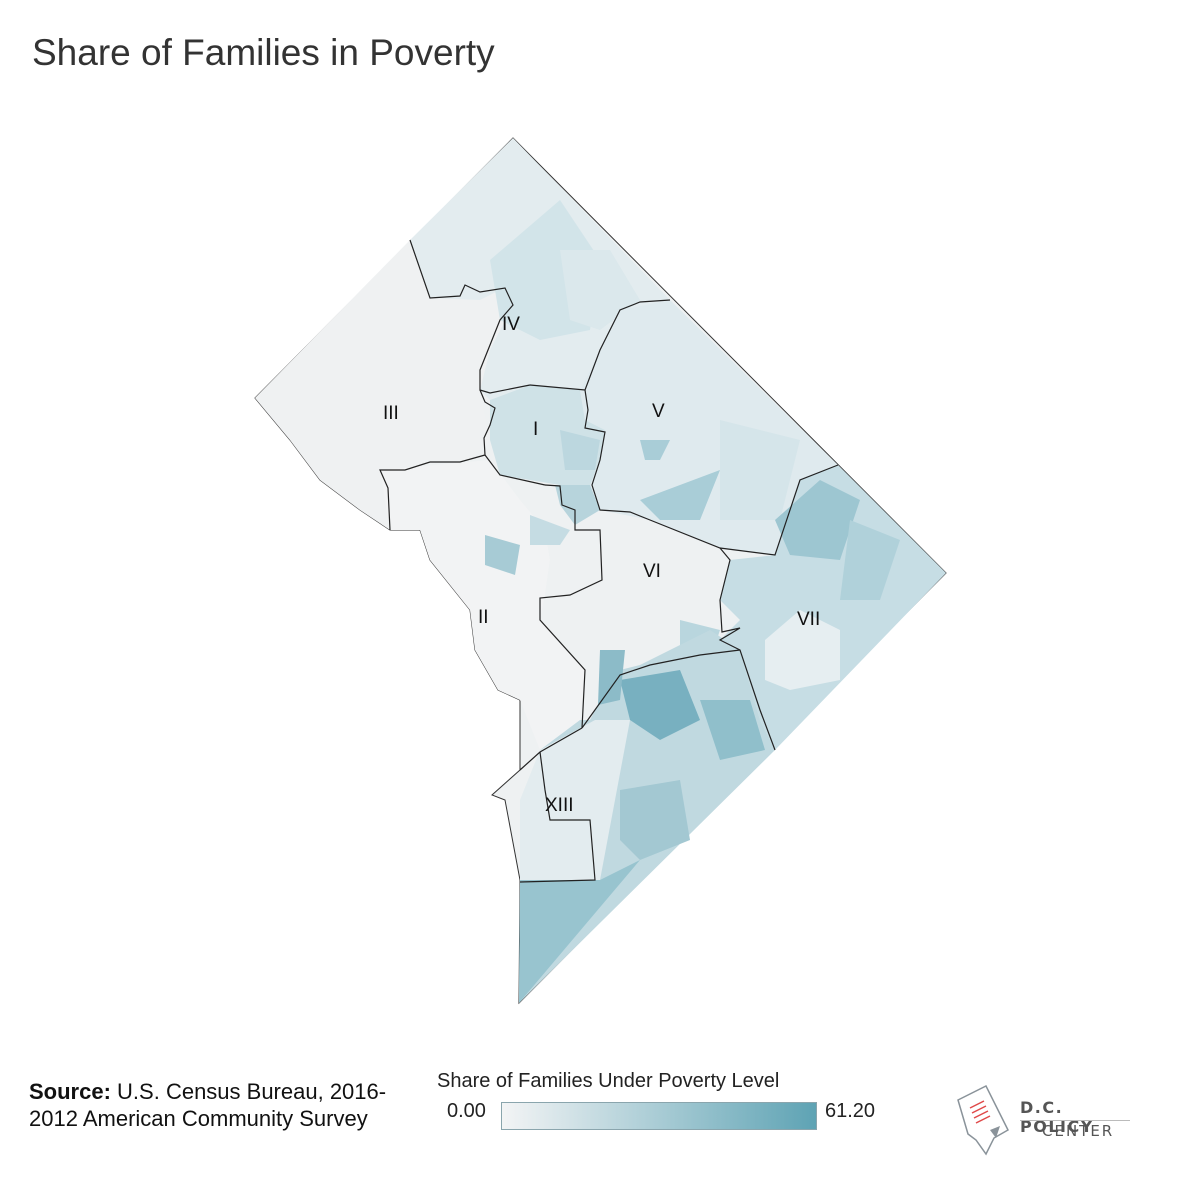 The height and width of the screenshot is (1200, 1200). Describe the element at coordinates (391, 413) in the screenshot. I see `ward-label: III` at that location.